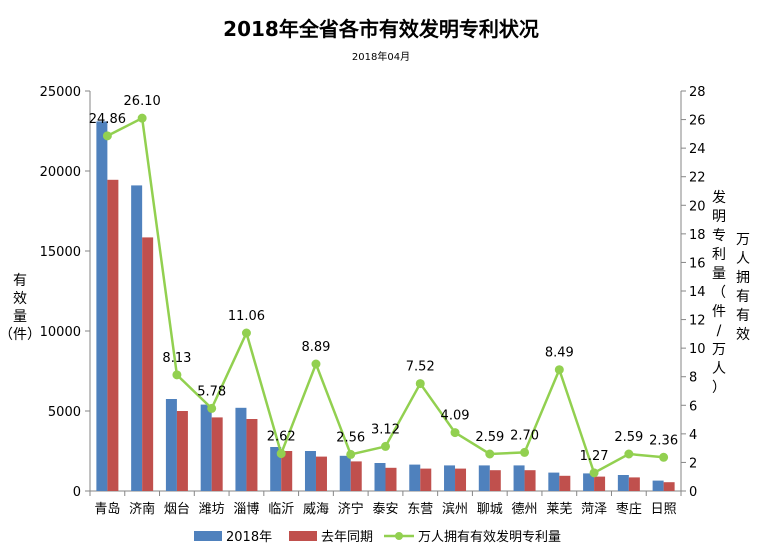 This screenshot has width=763, height=560. I want to click on right-tick-label: 28, so click(697, 92).